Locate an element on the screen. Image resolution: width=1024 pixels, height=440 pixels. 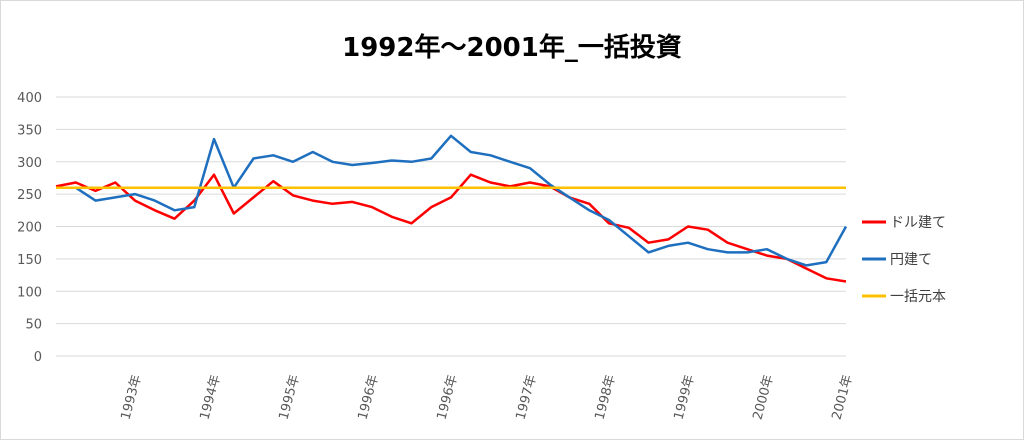
x-tick-label: 2000年 is located at coordinates (763, 397).